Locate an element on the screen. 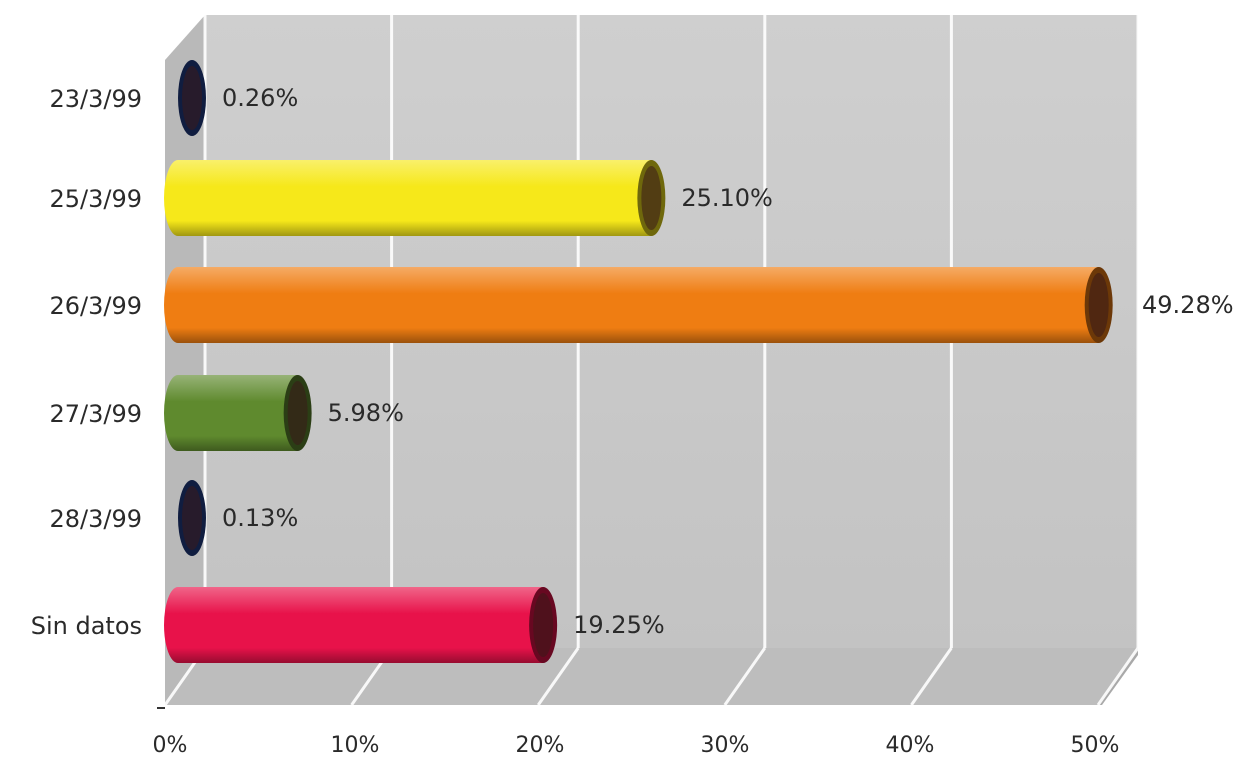 The image size is (1252, 761). x-tick-label: 10% is located at coordinates (355, 745).